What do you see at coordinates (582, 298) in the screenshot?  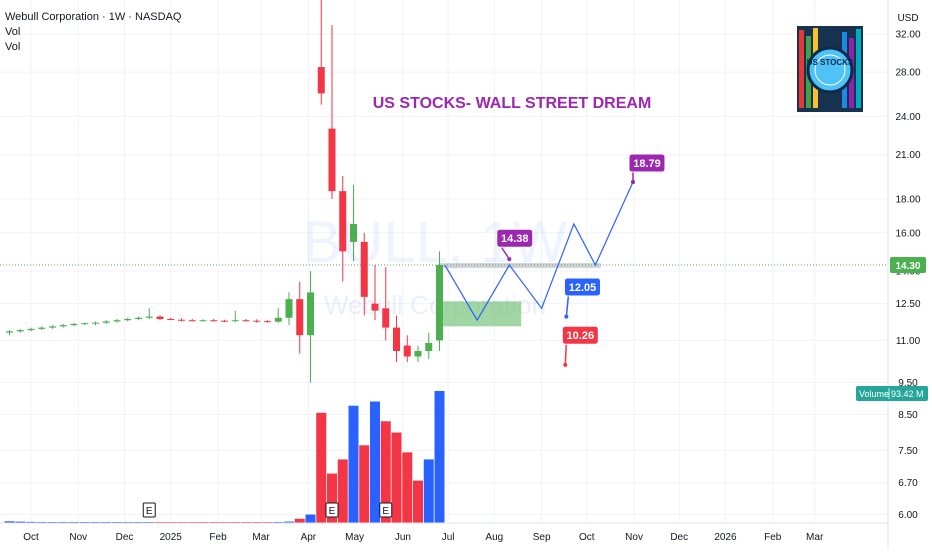 I see `target-label-12.05: 12.05` at bounding box center [582, 298].